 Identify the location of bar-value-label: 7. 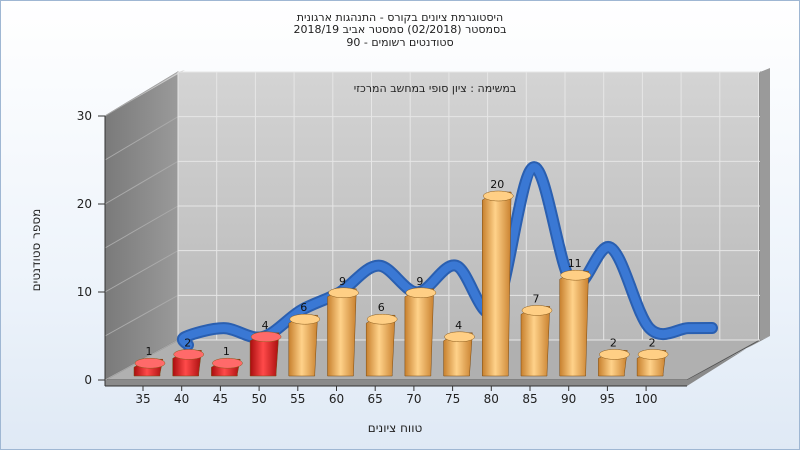
(536, 298).